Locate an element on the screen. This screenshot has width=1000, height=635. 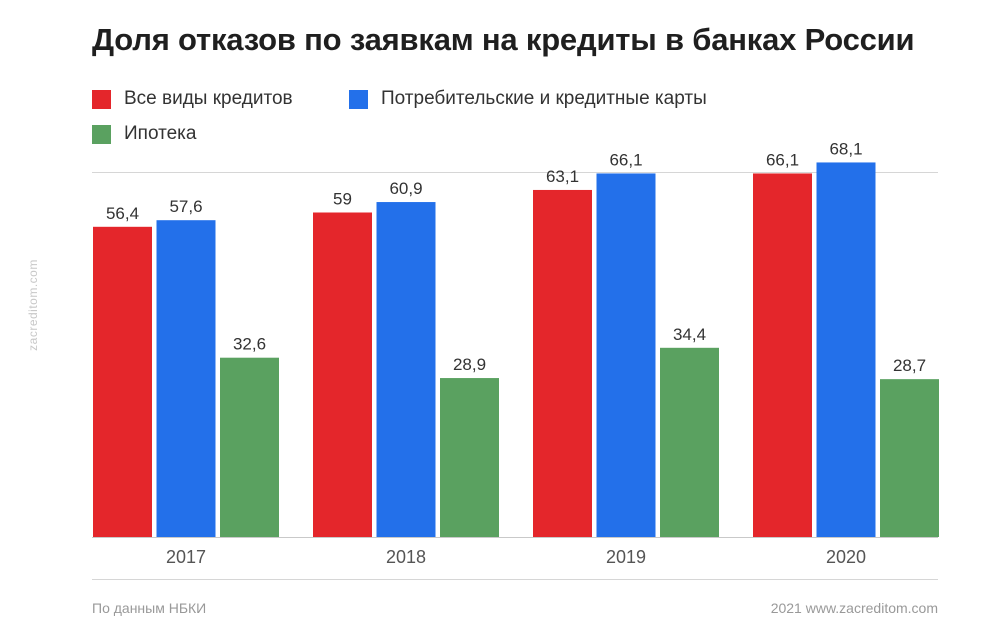
data-label: 57,6 is located at coordinates (185, 206).